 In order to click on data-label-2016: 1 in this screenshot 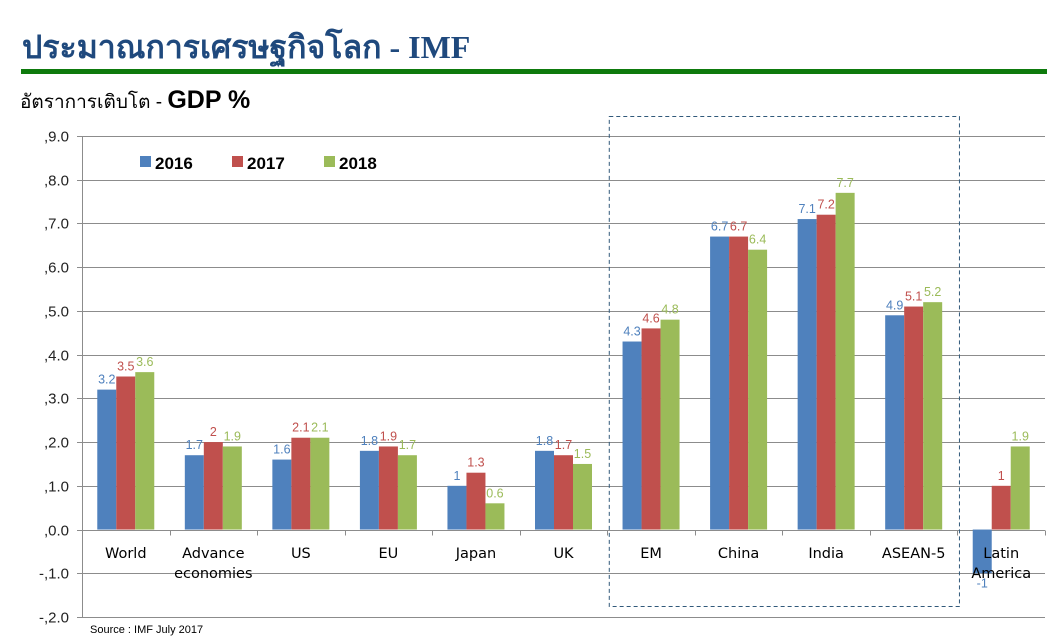, I will do `click(456, 476)`.